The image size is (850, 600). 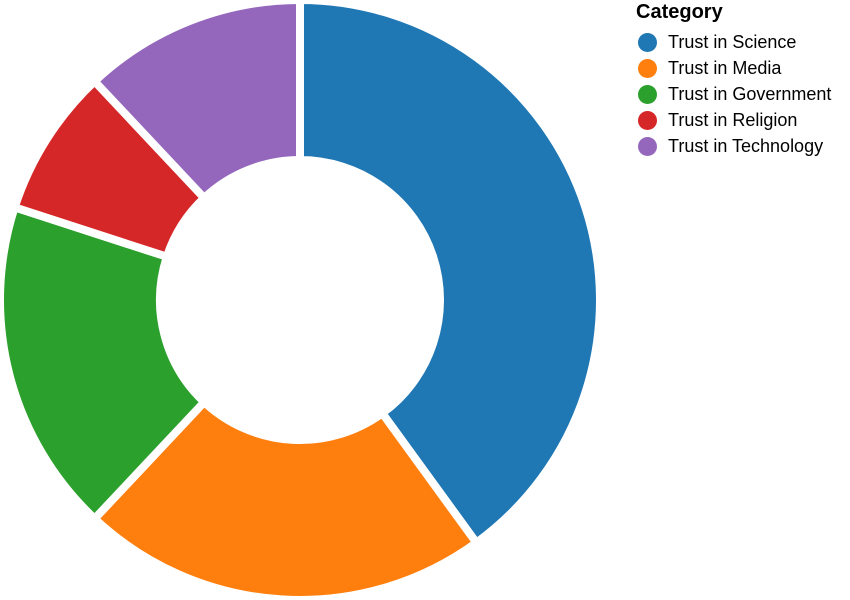 I want to click on legend-item-trust-in-religion: Trust in Religion, so click(x=733, y=120).